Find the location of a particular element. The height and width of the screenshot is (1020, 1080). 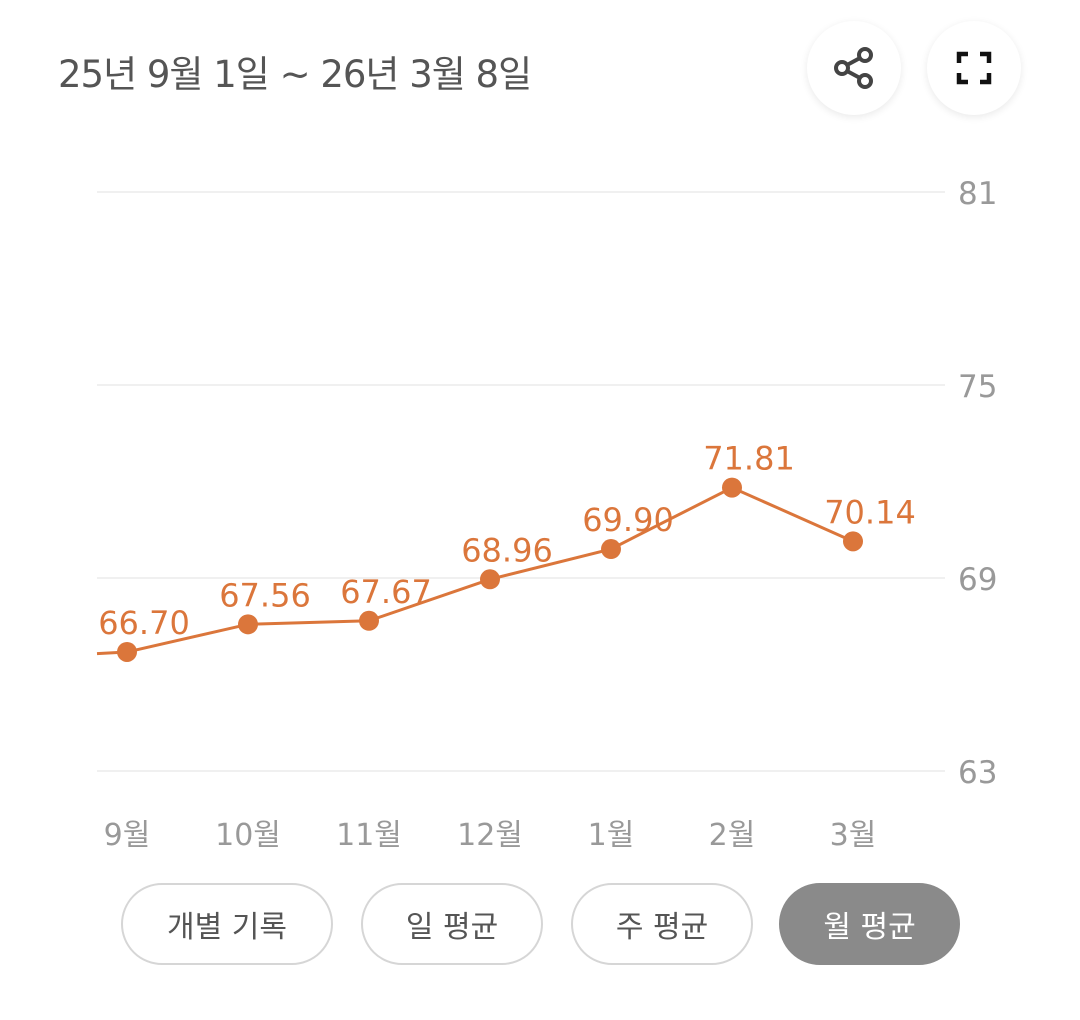

data-label: 67.56 is located at coordinates (265, 595).